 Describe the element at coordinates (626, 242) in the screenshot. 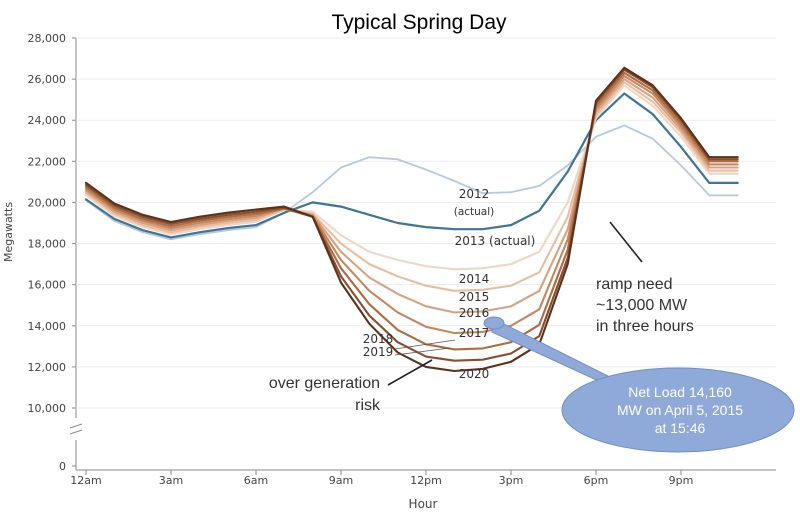

I see `ramp-pointer-line` at that location.